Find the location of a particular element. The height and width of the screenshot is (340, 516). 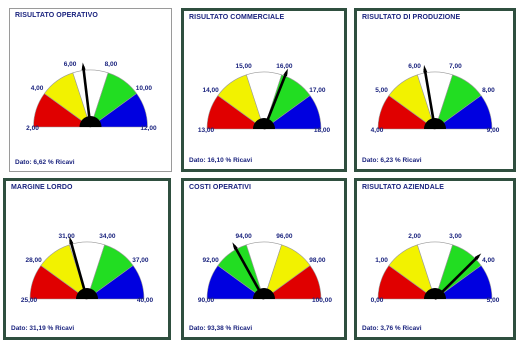

gauge-value-readout: Dato: 16,10 % Ricavi is located at coordinates (221, 160).